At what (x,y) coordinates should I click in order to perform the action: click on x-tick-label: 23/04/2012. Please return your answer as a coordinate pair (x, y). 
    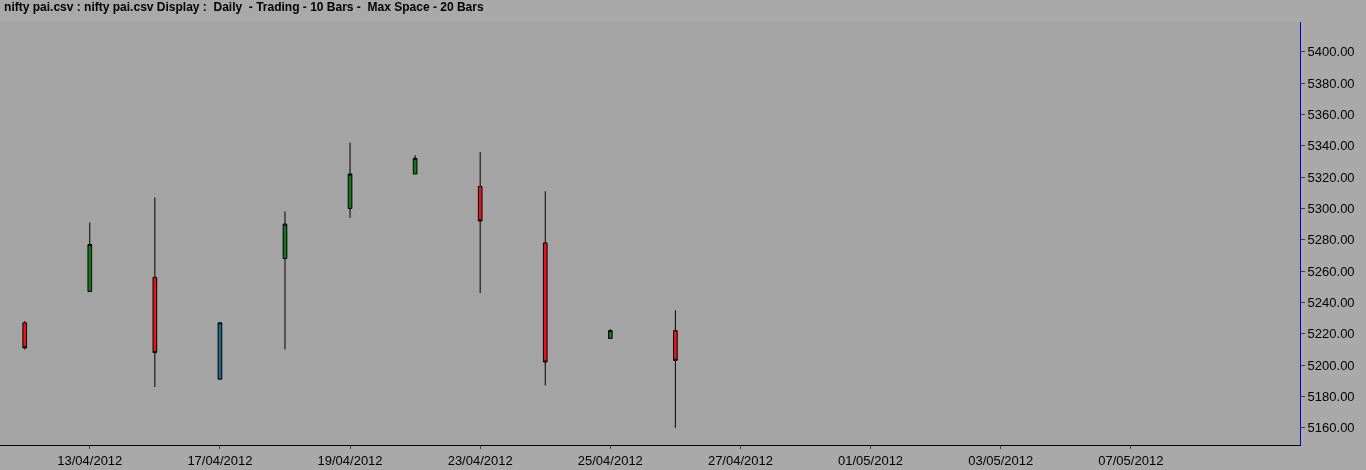
    Looking at the image, I should click on (480, 460).